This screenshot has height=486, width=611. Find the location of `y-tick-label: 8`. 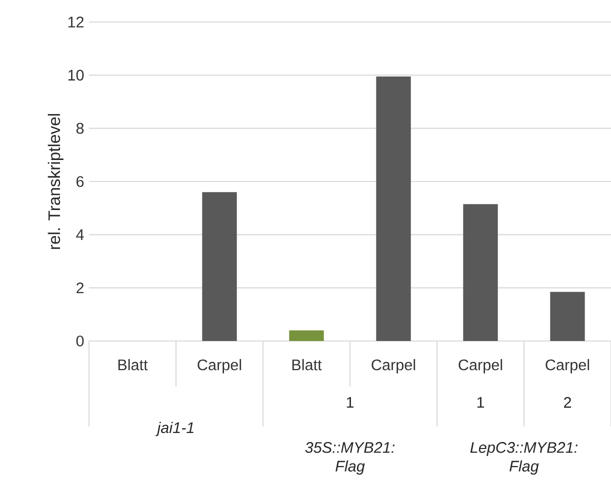

y-tick-label: 8 is located at coordinates (80, 128).